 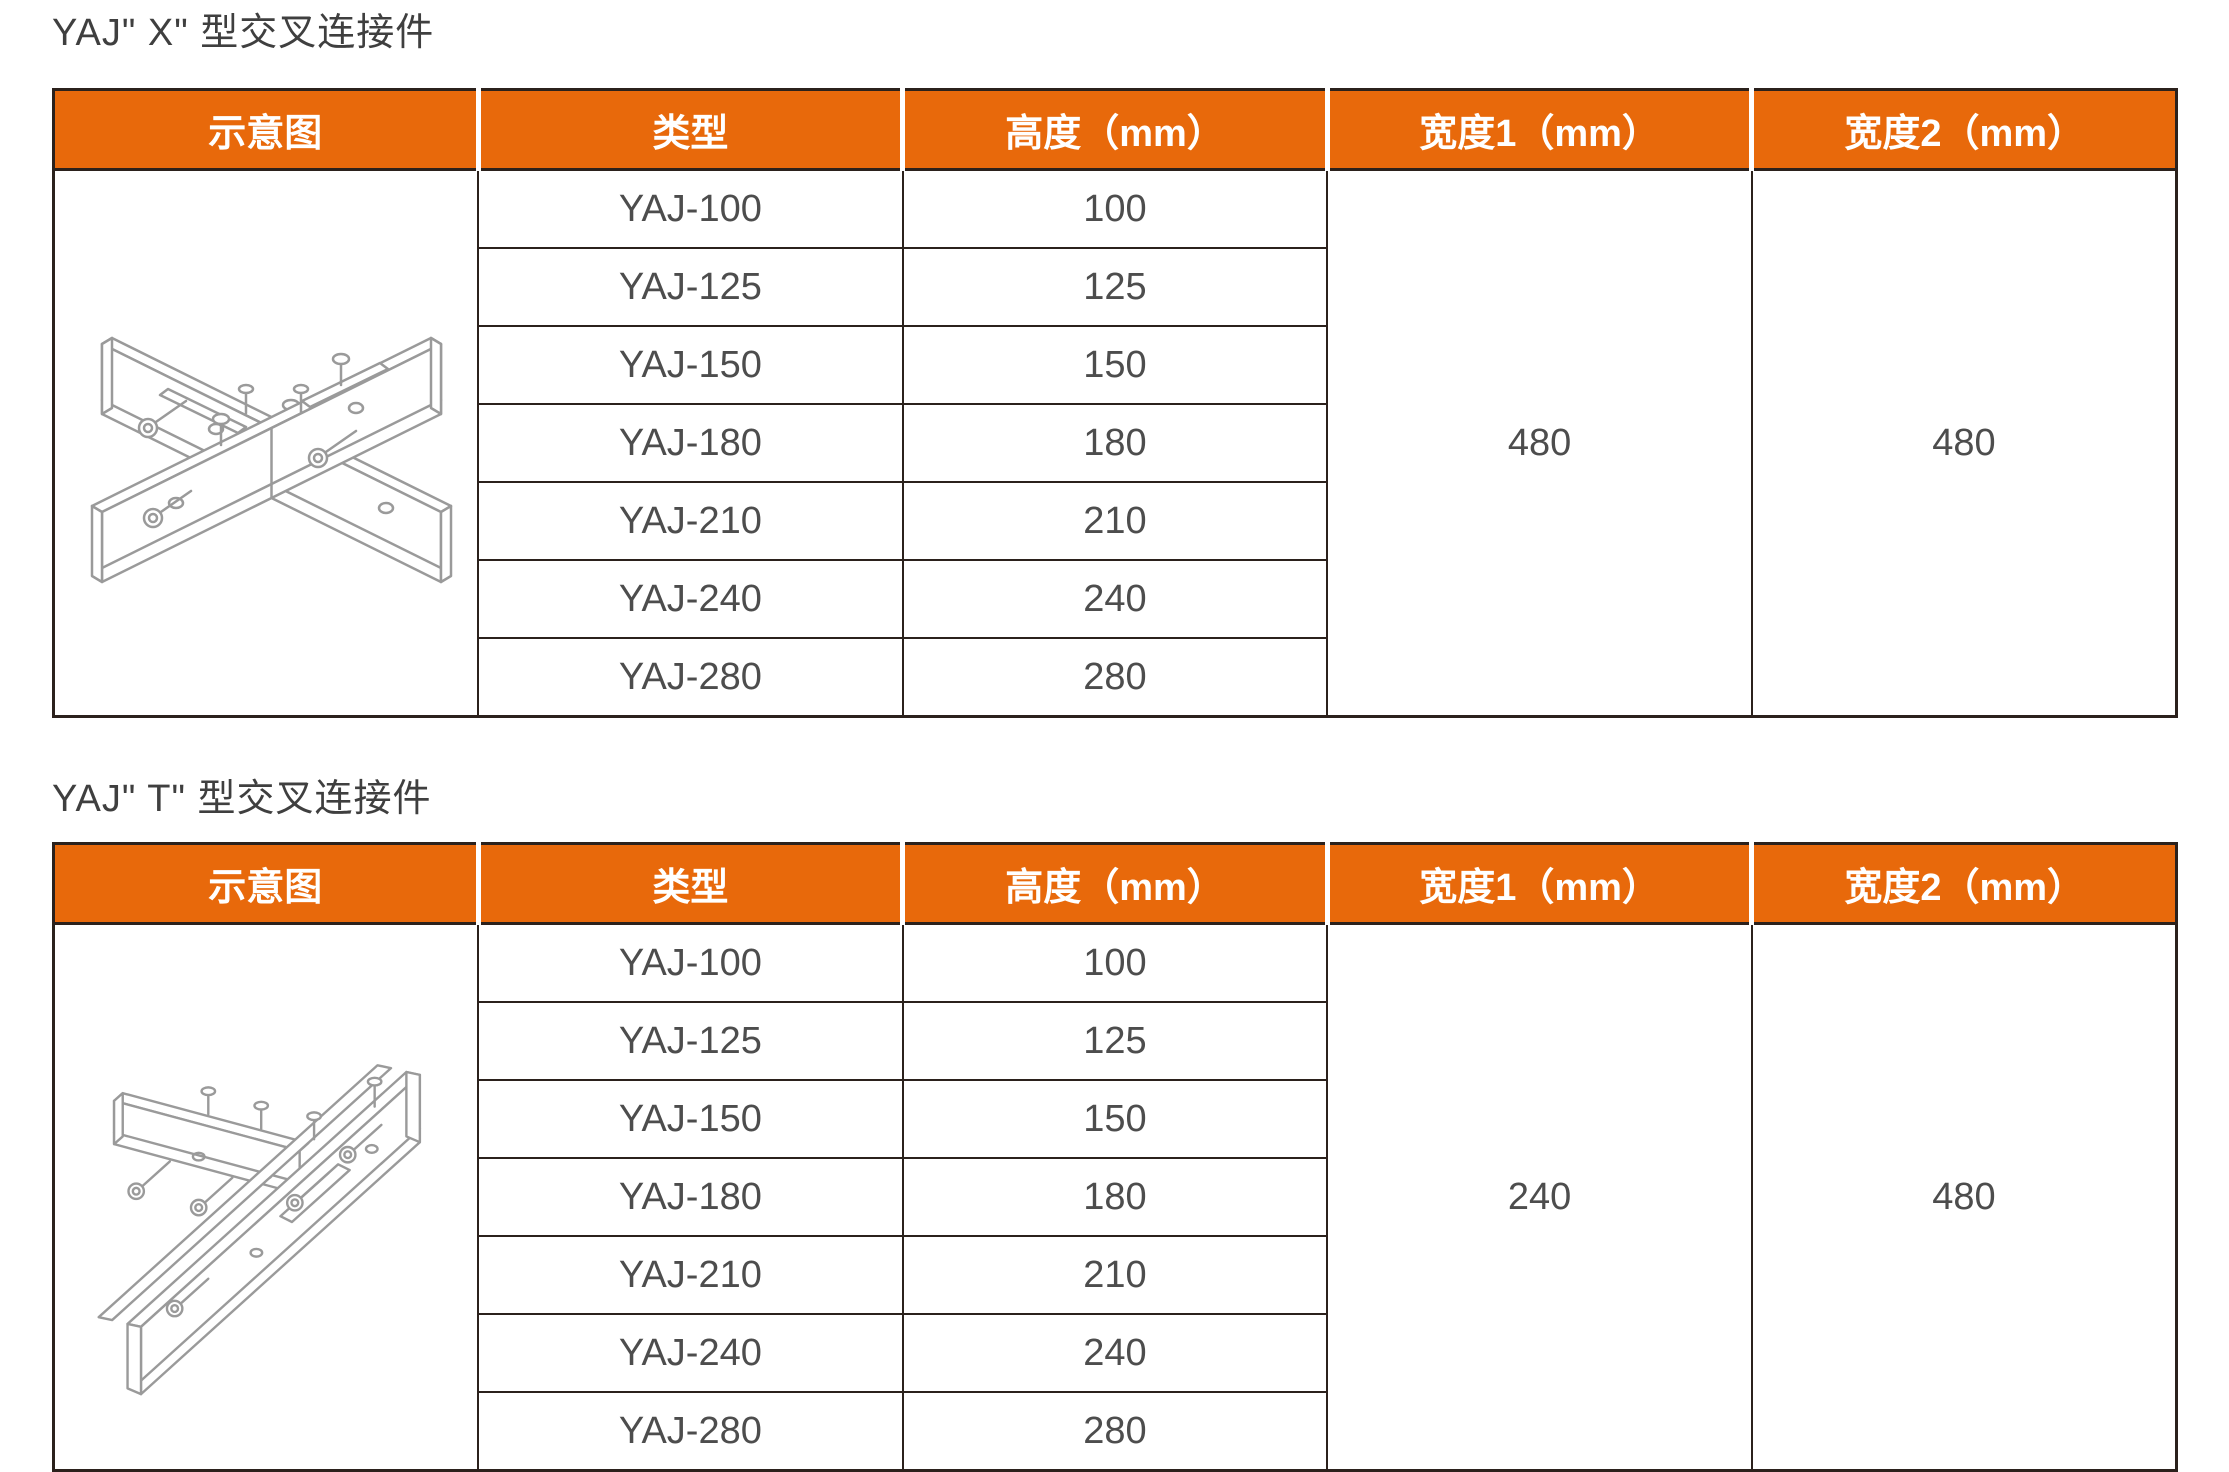 I want to click on section-title: YAJ" T" 型交叉连接件, so click(x=242, y=799).